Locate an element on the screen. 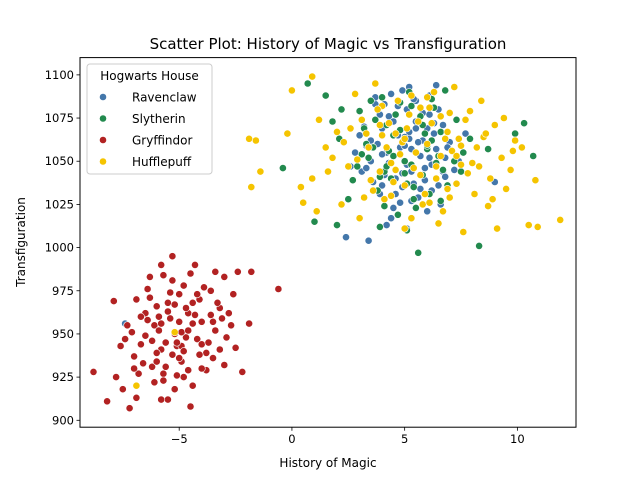  y-axis-label: Transfiguration is located at coordinates (21, 242).